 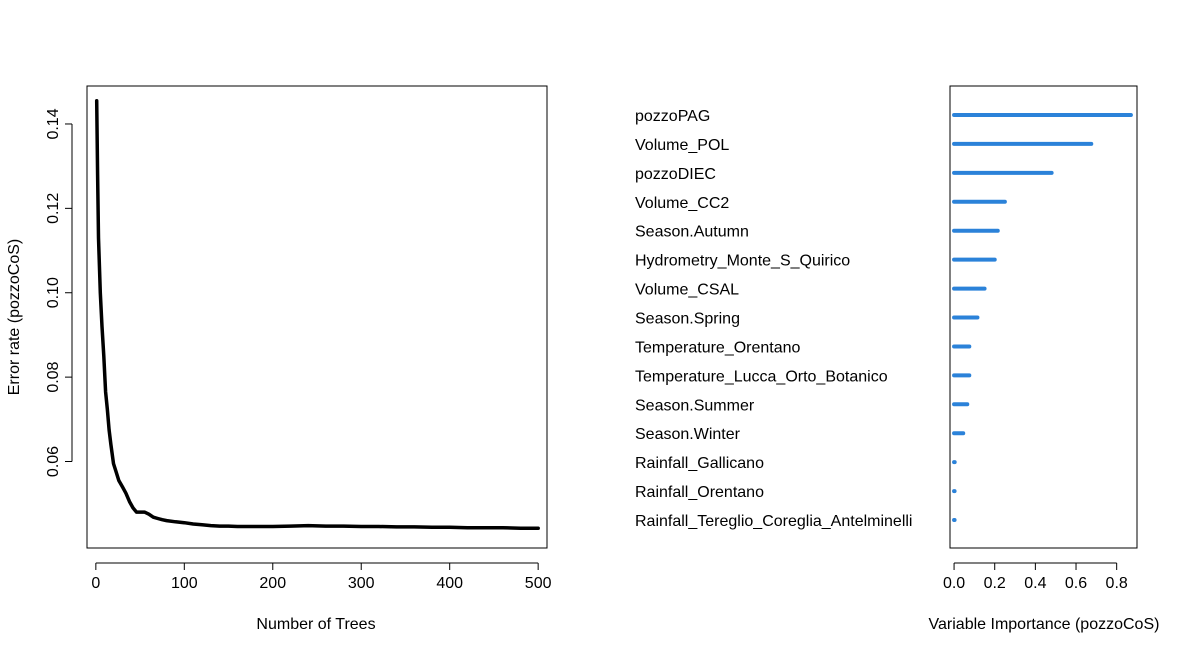 I want to click on variable-importance-bars, so click(x=1042, y=318).